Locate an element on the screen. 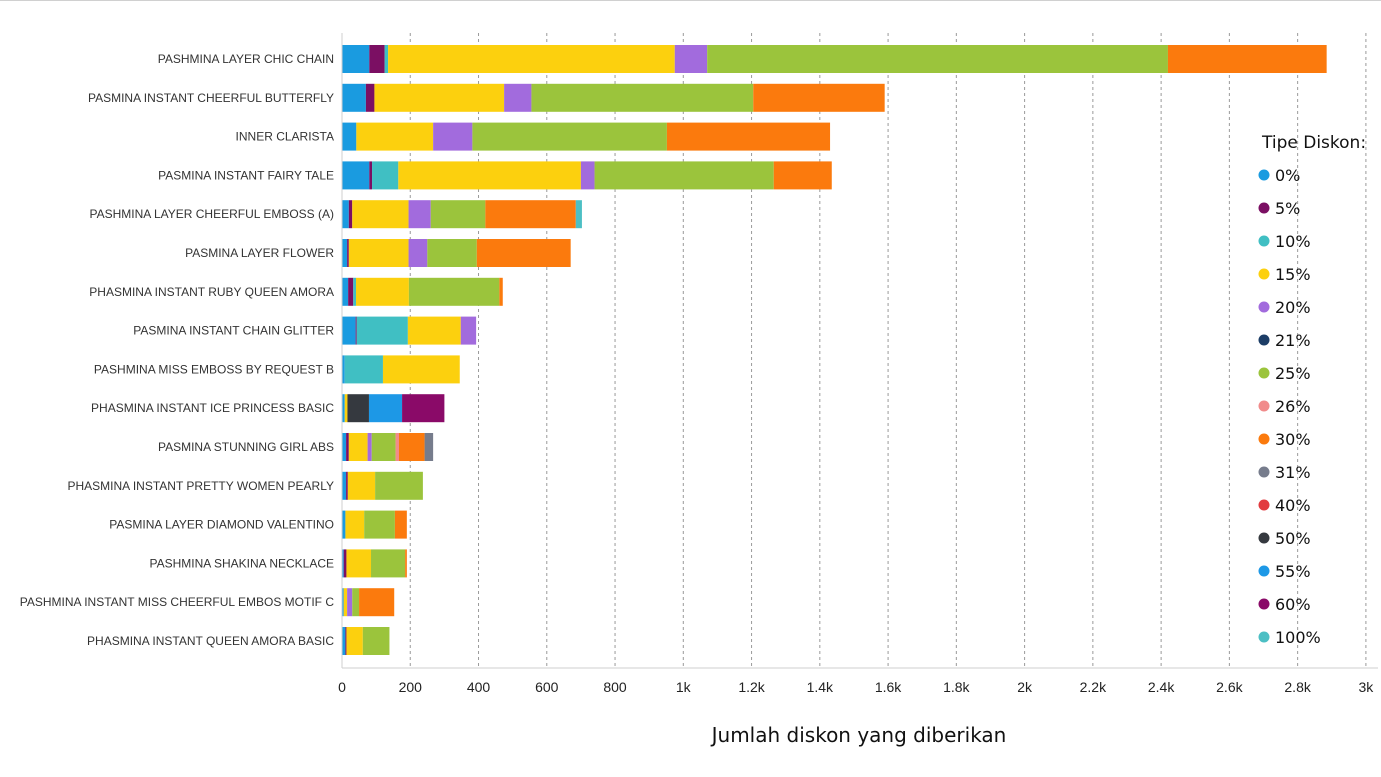  legend-label: 10% is located at coordinates (1293, 241).